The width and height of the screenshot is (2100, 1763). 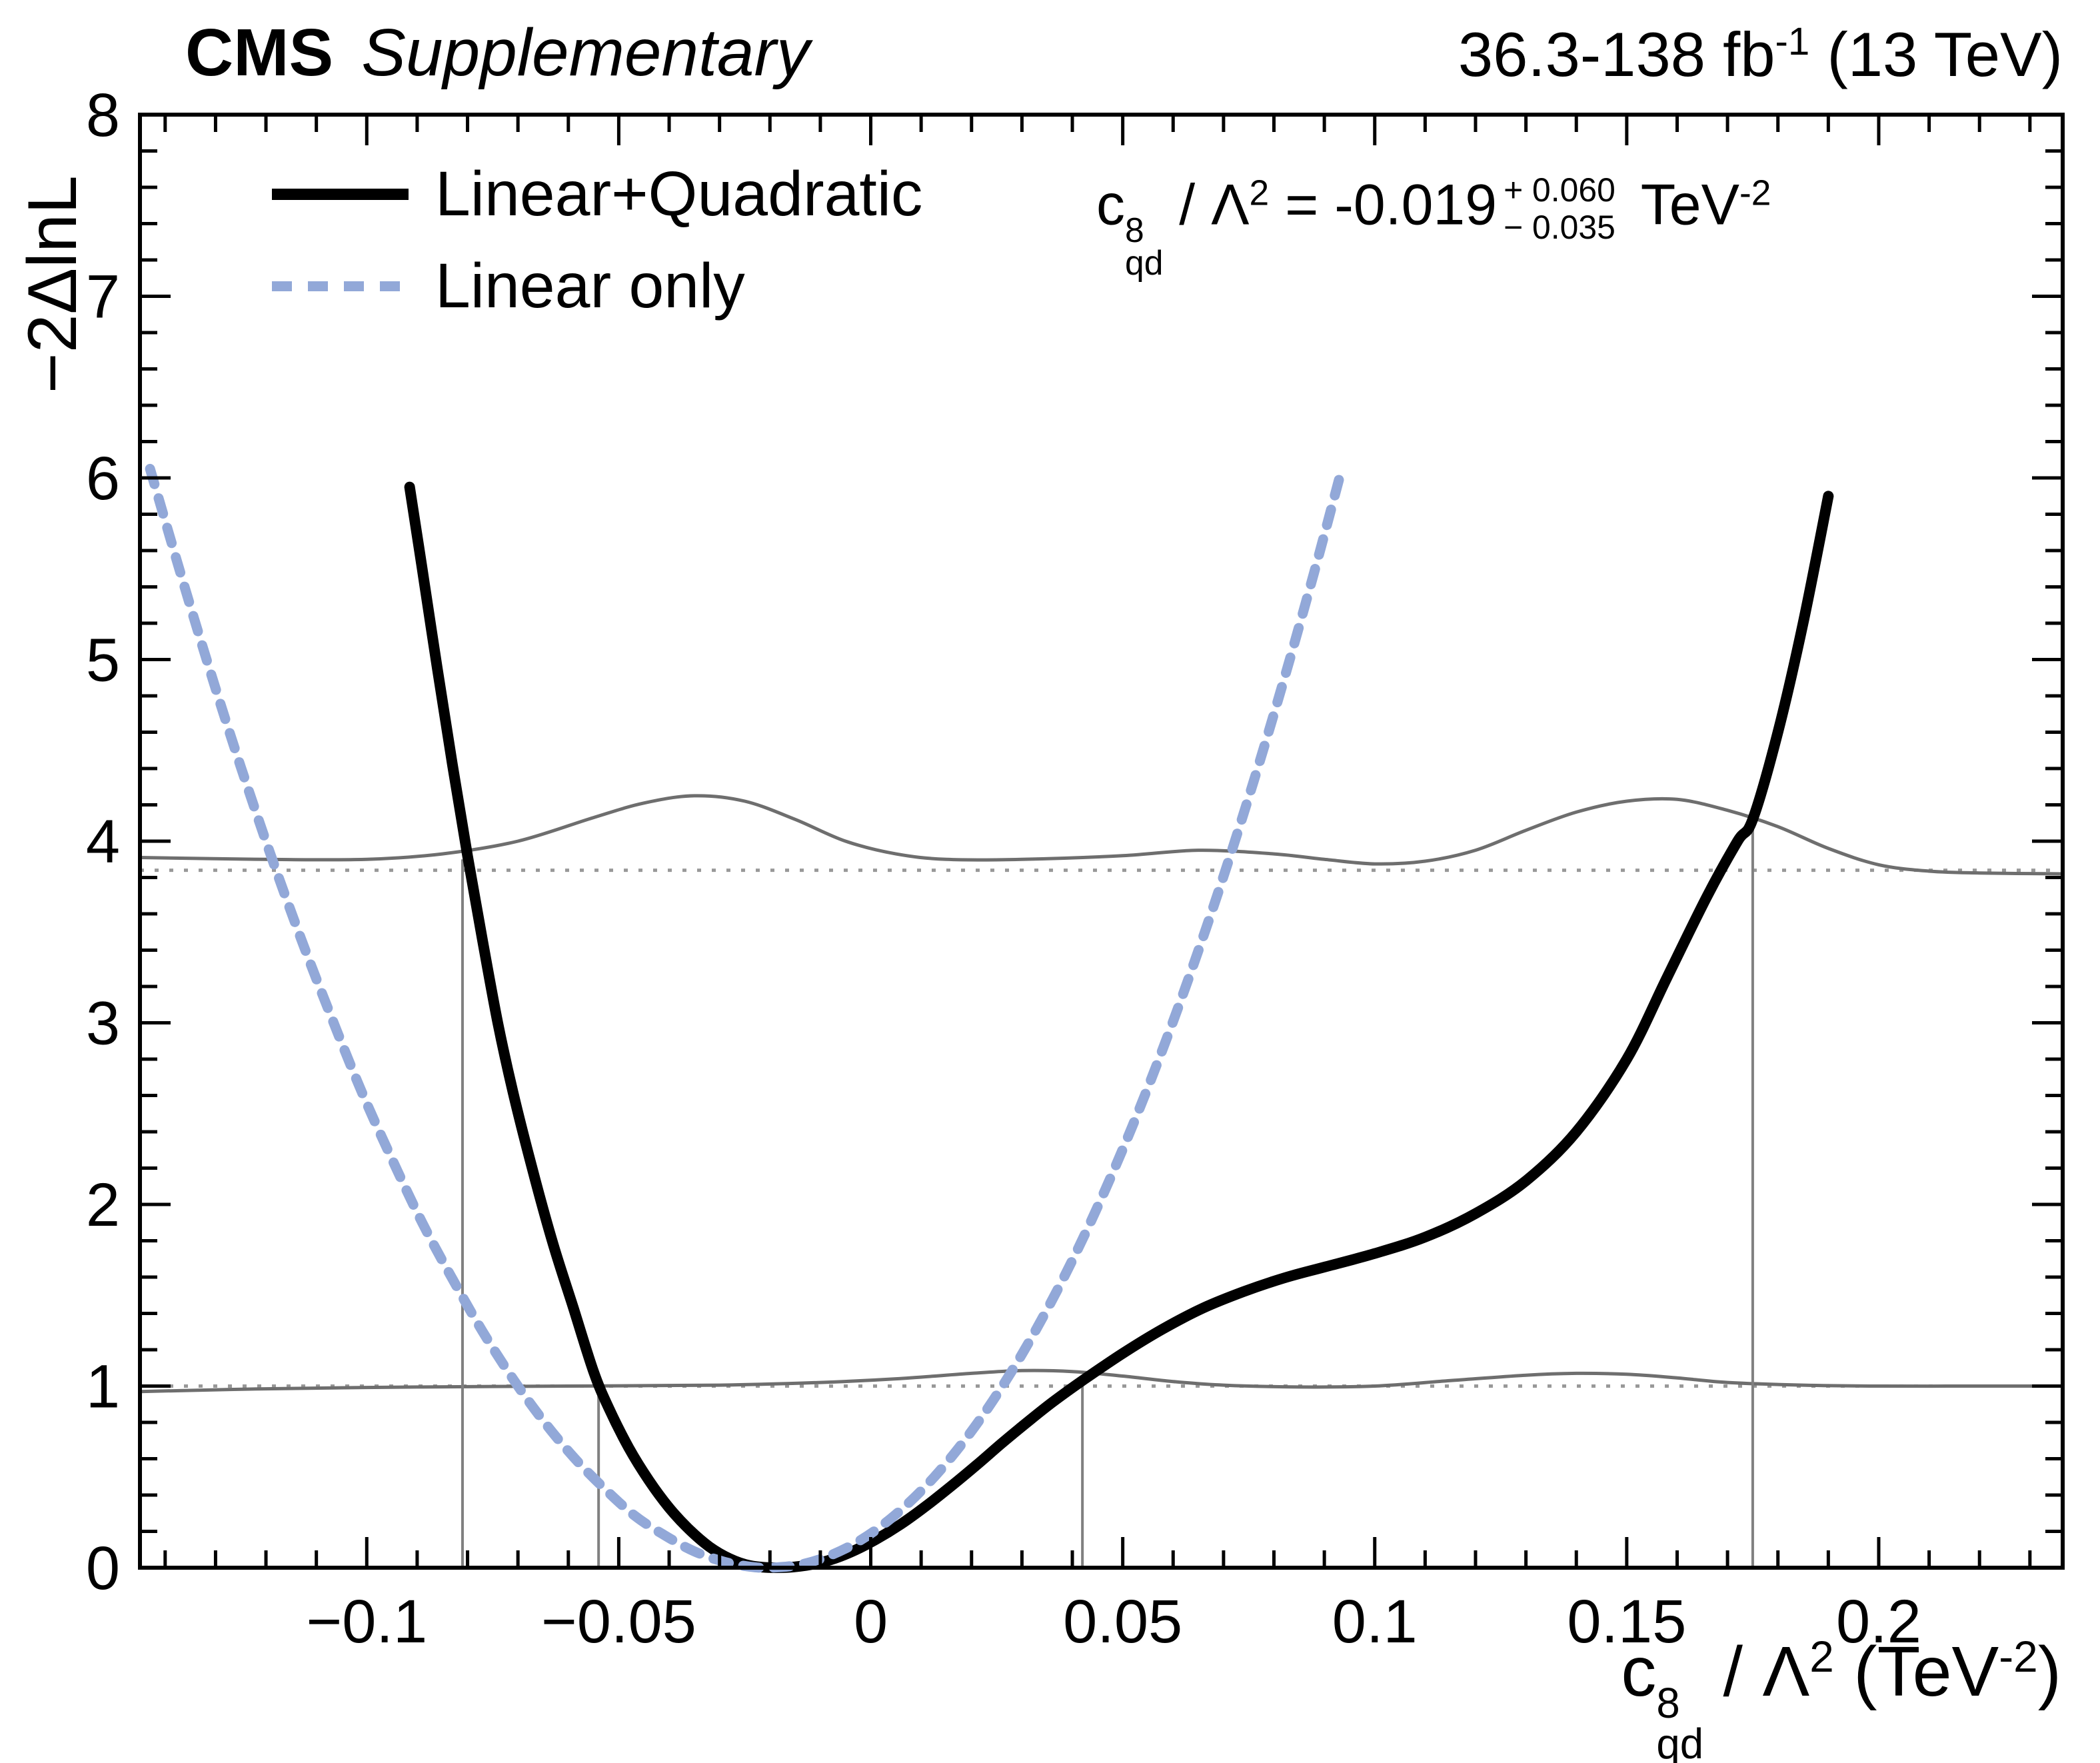 I want to click on x-unit-close: ), so click(x=2049, y=1672).